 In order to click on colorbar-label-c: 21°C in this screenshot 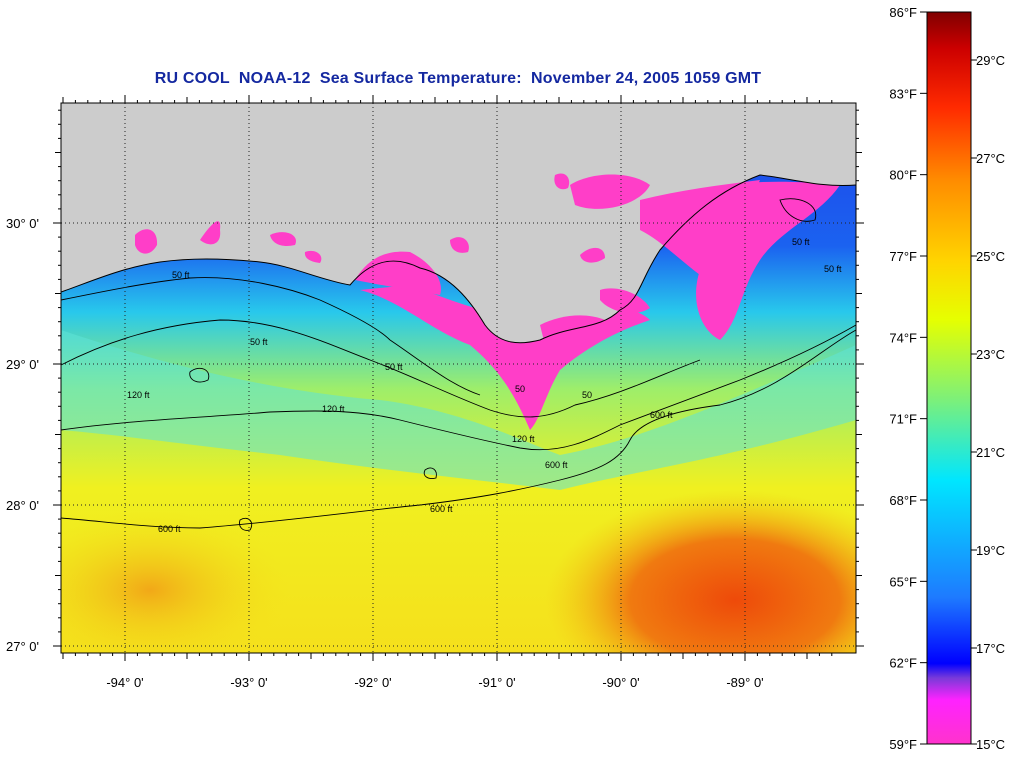, I will do `click(990, 452)`.